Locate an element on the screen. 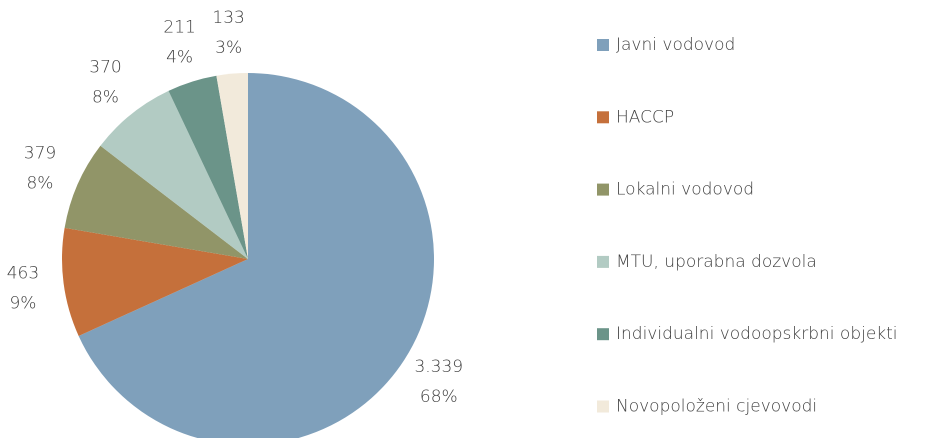 This screenshot has width=939, height=438. value-label: 370 is located at coordinates (105, 67).